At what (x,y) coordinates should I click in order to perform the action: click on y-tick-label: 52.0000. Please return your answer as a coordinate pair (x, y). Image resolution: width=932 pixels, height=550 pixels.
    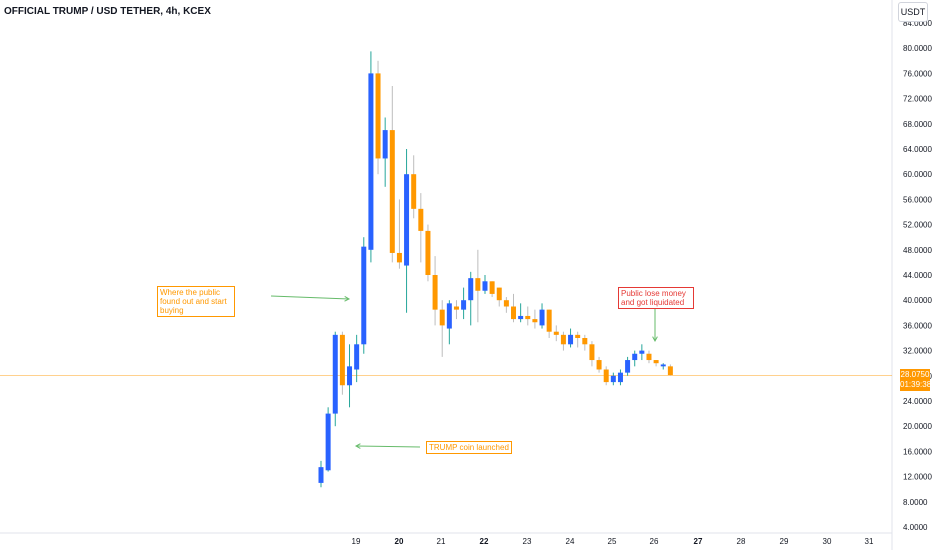
    Looking at the image, I should click on (917, 225).